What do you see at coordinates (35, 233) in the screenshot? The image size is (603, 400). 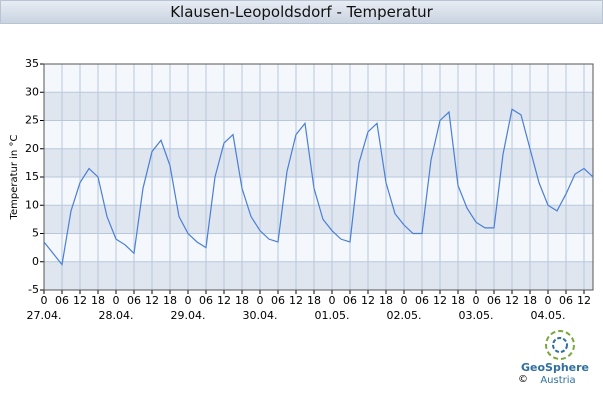 I see `y-tick-label: 5` at bounding box center [35, 233].